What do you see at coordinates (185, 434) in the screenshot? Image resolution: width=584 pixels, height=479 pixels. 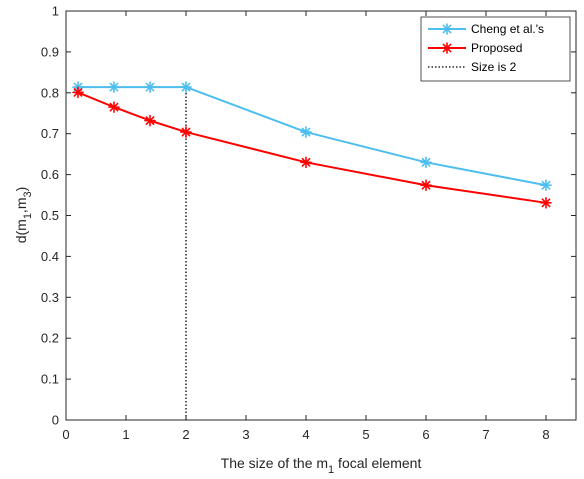 I see `x-tick-label: 2` at bounding box center [185, 434].